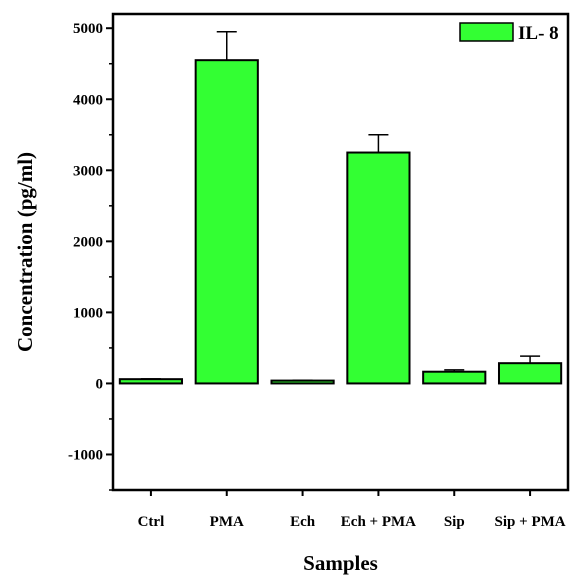 This screenshot has width=579, height=576. I want to click on y-tick-label: 5000, so click(88, 29).